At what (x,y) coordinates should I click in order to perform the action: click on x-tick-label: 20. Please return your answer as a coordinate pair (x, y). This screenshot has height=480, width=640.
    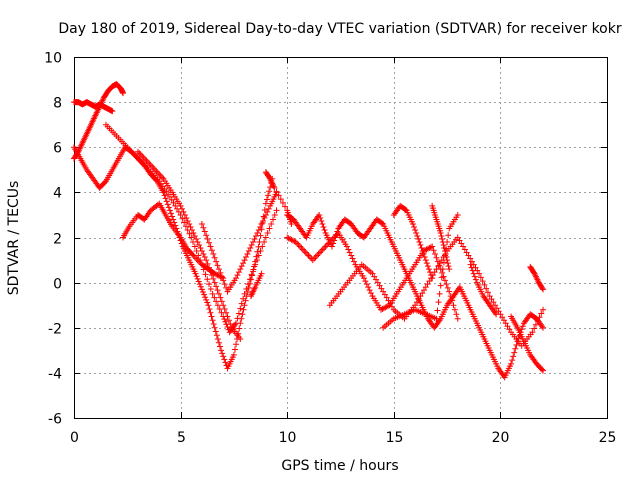
    Looking at the image, I should click on (501, 438).